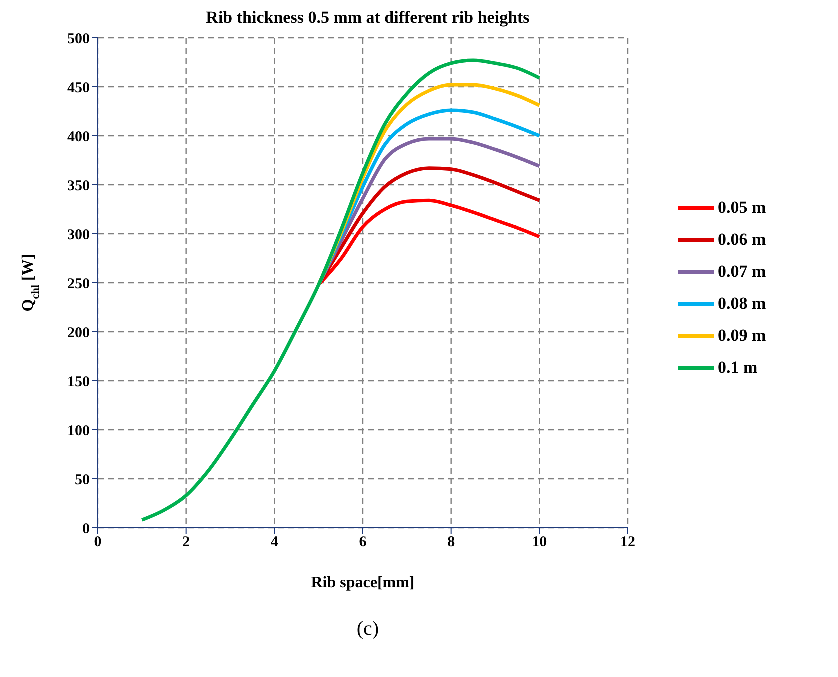  Describe the element at coordinates (368, 18) in the screenshot. I see `chart-title: Rib thickness 0.5 mm at different rib heights` at that location.